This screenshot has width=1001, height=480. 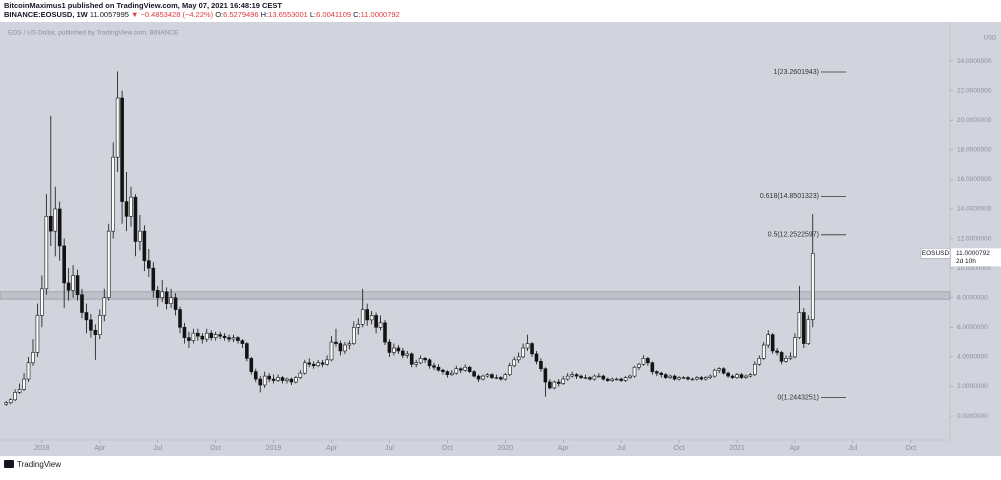 I want to click on y-tick-label: 2.0000000, so click(x=972, y=386).